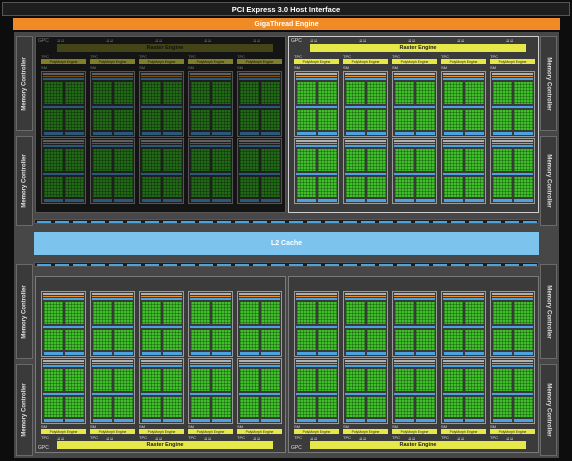  What do you see at coordinates (210, 129) in the screenshot?
I see `tpc-block: TPC PolyMorph Engine SM` at bounding box center [210, 129].